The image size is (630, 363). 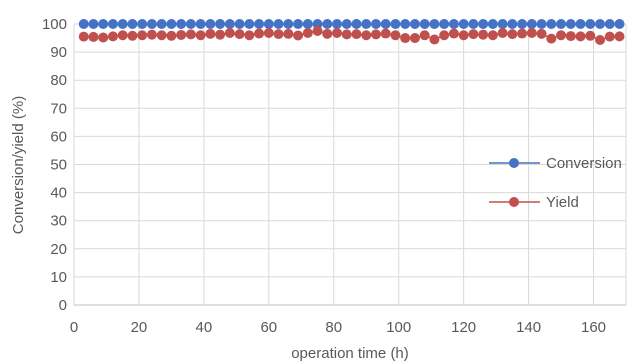 I want to click on x-tick-label: 100, so click(x=398, y=327).